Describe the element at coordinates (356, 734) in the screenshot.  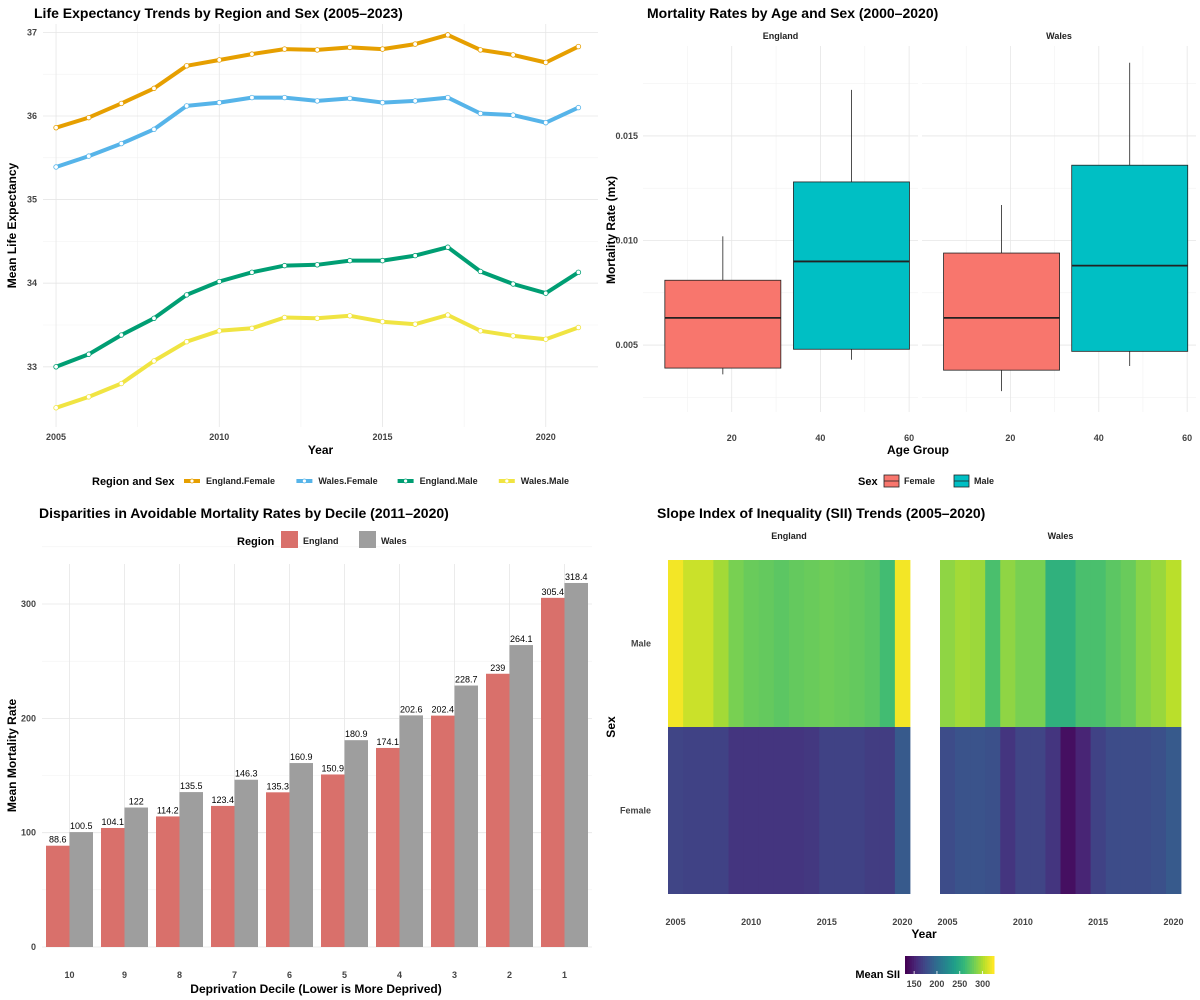
I see `bar-value-label: 180.9` at that location.